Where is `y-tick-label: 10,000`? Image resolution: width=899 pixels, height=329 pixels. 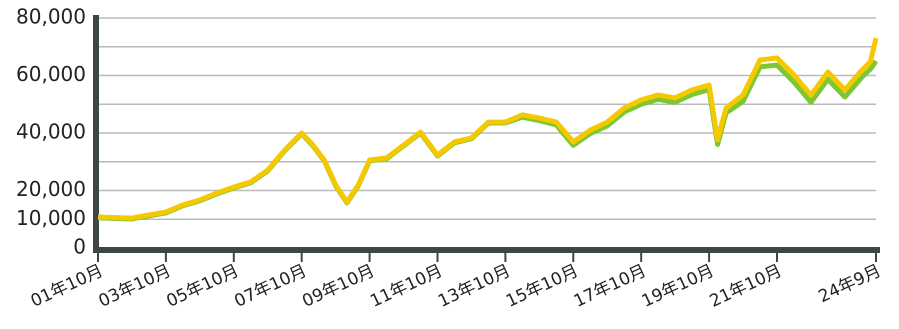 y-tick-label: 10,000 is located at coordinates (51, 218).